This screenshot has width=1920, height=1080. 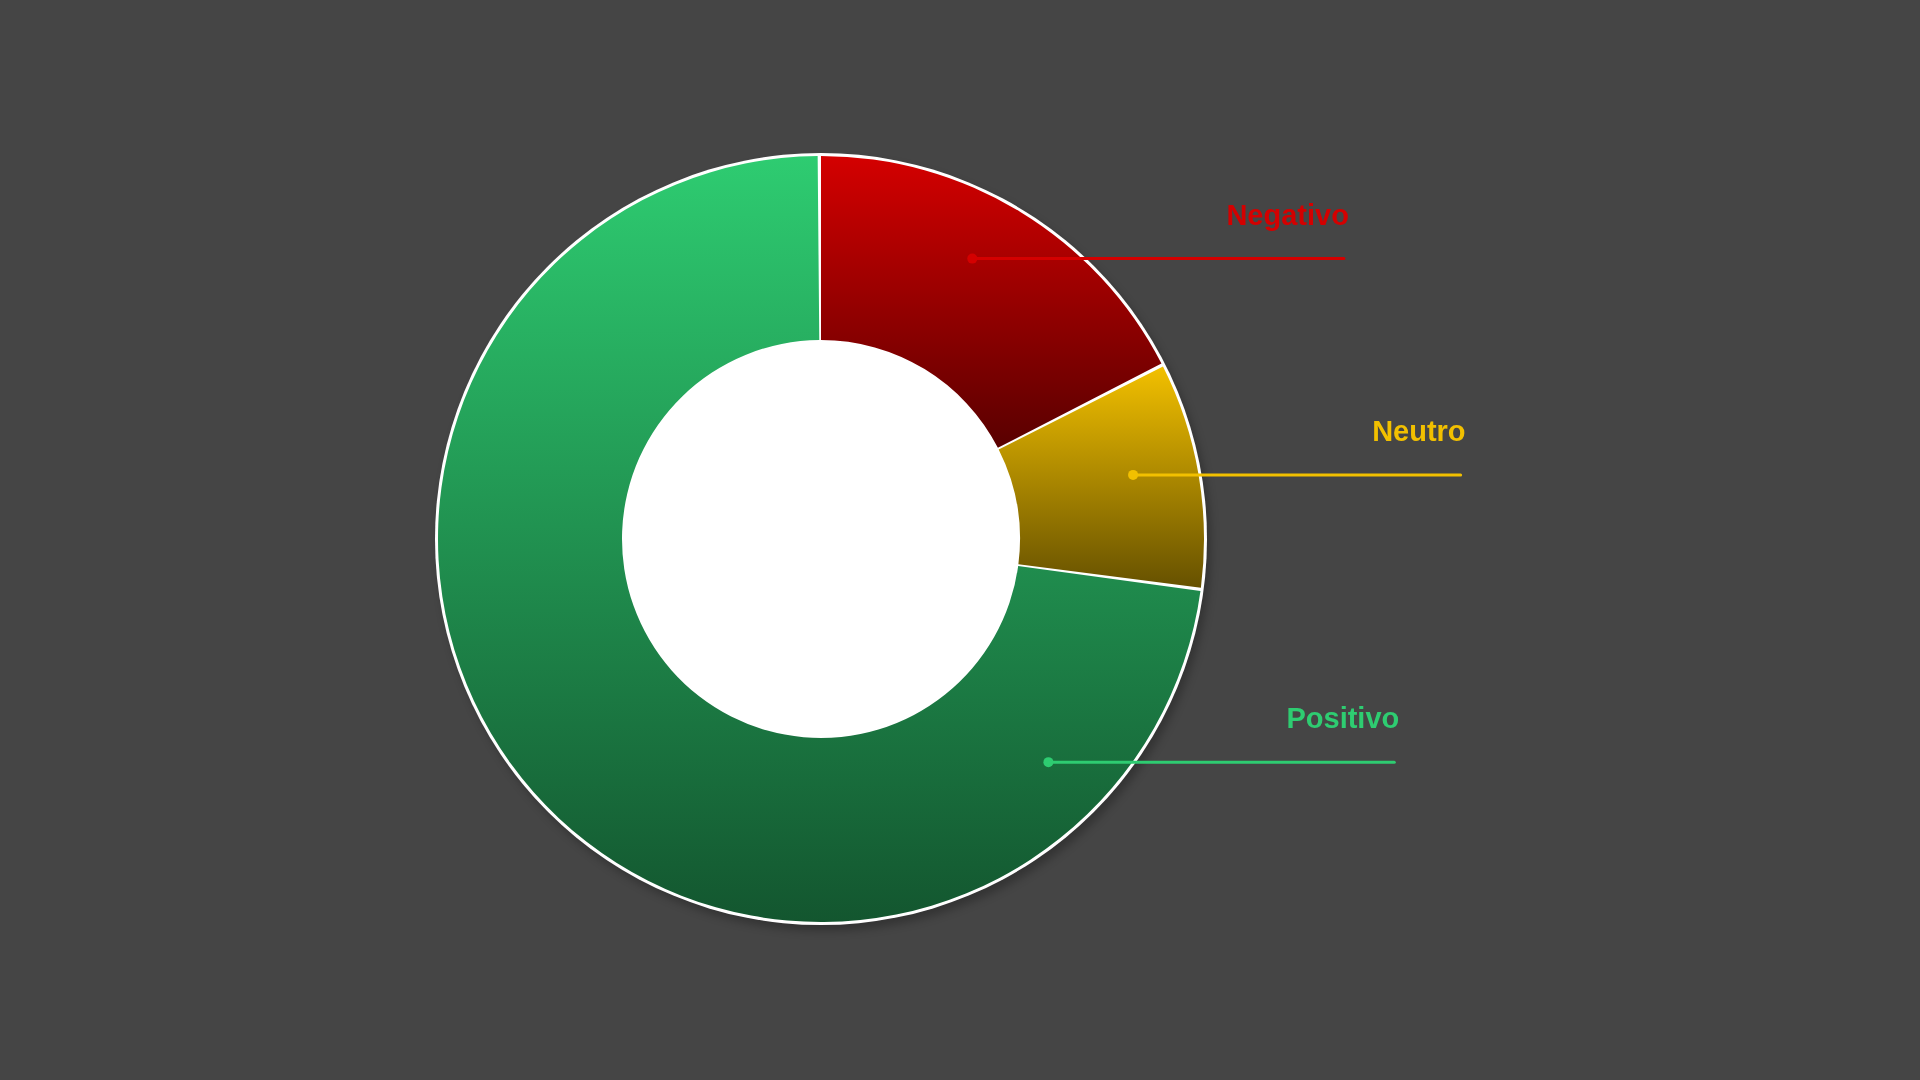 I want to click on slice-label: Positivo, so click(x=1343, y=718).